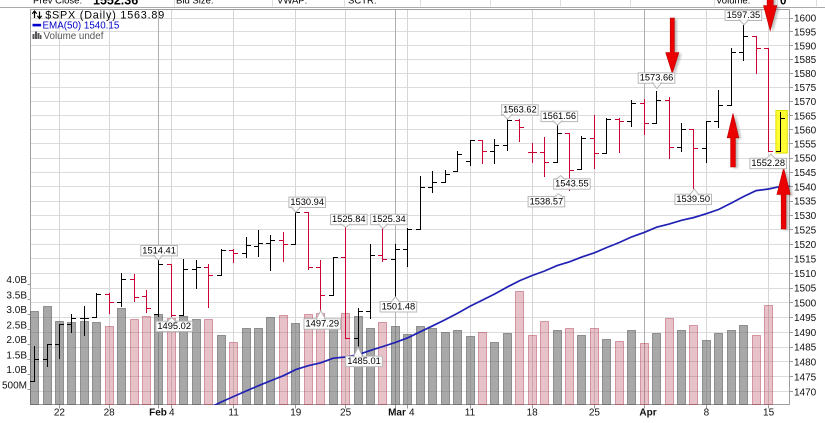 Image resolution: width=825 pixels, height=423 pixels. I want to click on svg-text: 1540, so click(805, 187).